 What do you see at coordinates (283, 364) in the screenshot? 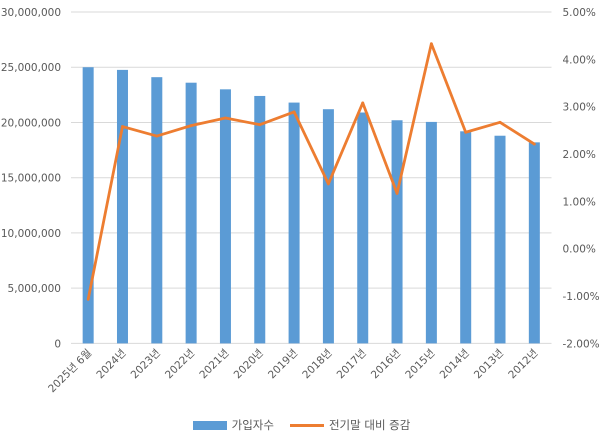
I see `x-axis-tick-label: 2019년` at bounding box center [283, 364].